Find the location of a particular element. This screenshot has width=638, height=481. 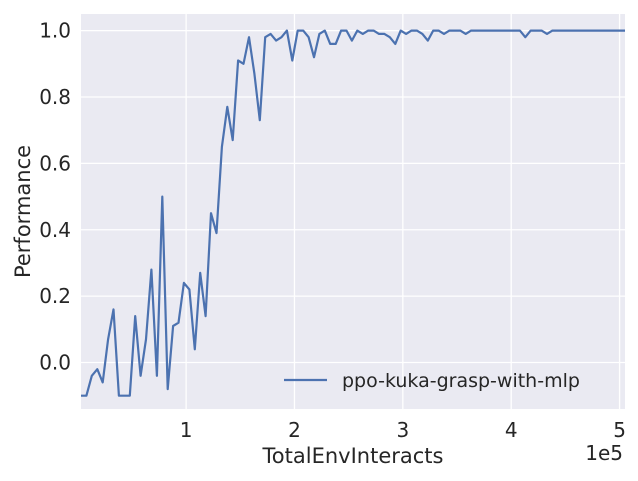

x-axis-ticks: 1 2 3 4 5 is located at coordinates (403, 430).